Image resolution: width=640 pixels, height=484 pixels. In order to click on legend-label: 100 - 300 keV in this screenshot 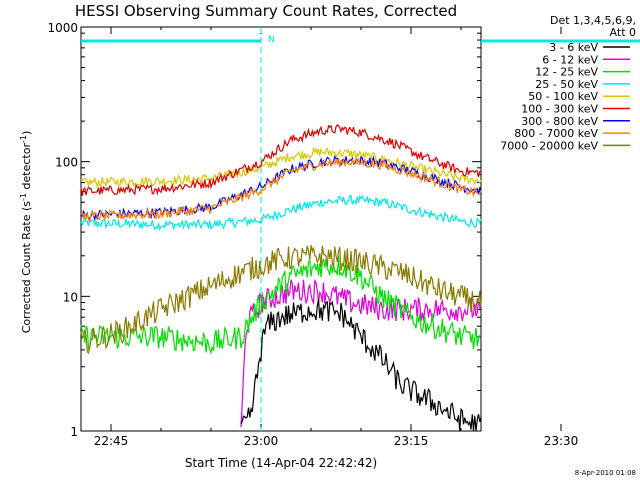, I will do `click(559, 109)`.